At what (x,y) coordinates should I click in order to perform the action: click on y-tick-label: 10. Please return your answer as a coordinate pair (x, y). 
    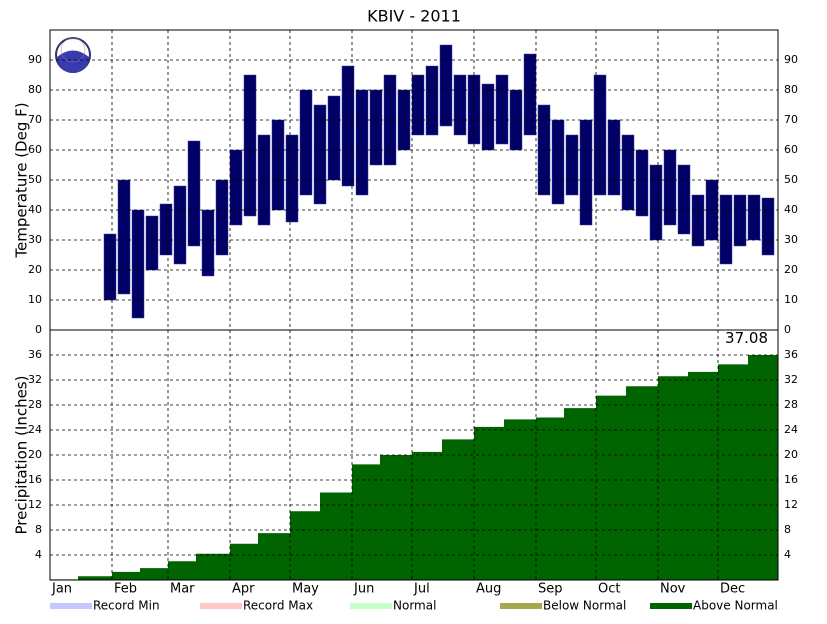
    Looking at the image, I should click on (35, 299).